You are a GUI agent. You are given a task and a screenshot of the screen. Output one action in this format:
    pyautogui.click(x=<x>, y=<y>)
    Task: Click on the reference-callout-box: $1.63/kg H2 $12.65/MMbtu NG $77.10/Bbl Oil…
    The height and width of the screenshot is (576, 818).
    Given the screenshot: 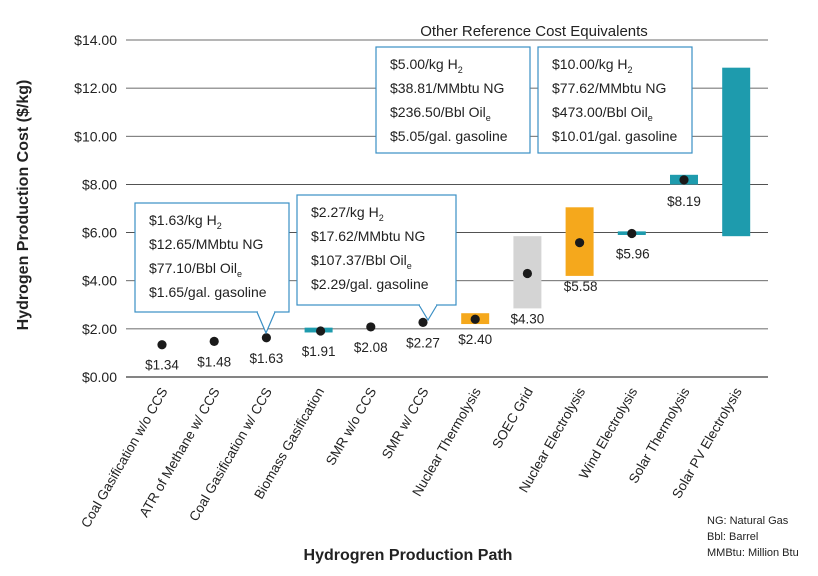 What is the action you would take?
    pyautogui.click(x=212, y=268)
    